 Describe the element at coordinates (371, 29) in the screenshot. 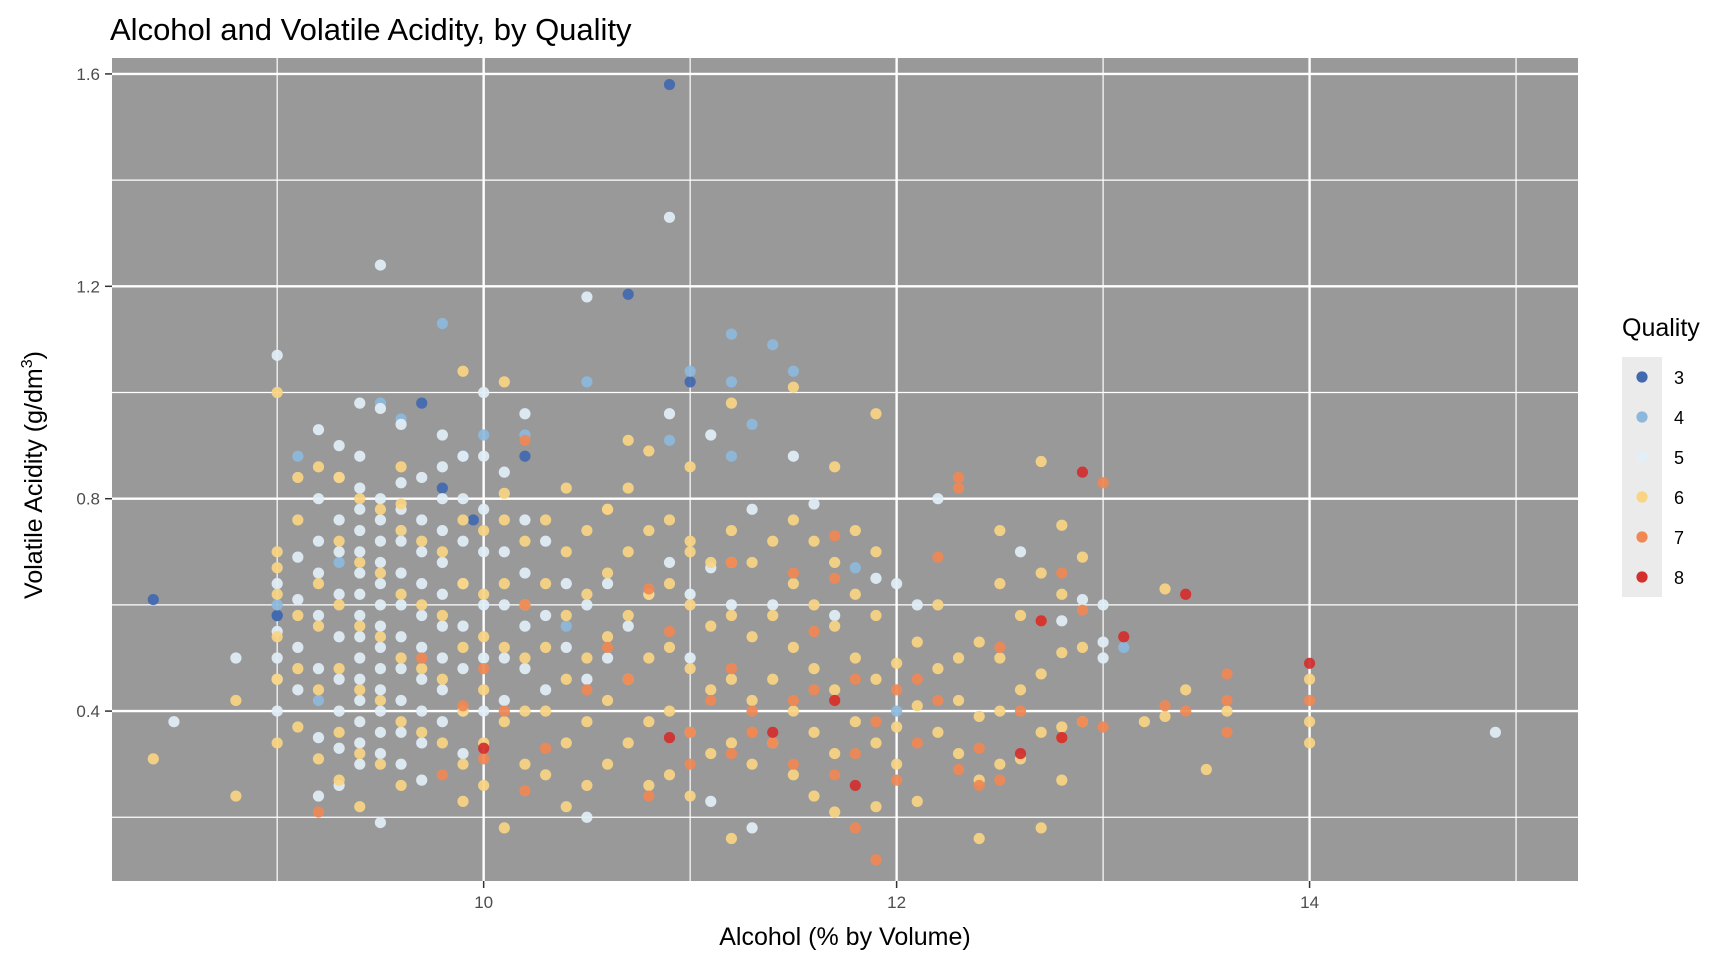

I see `chart-title: Alcohol and Volatile Acidity, by Quality` at that location.